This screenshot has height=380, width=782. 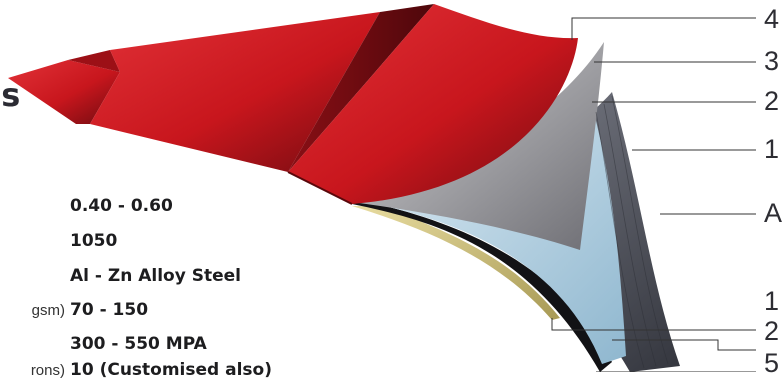 I want to click on callout-1-bottom: 1, so click(x=772, y=301).